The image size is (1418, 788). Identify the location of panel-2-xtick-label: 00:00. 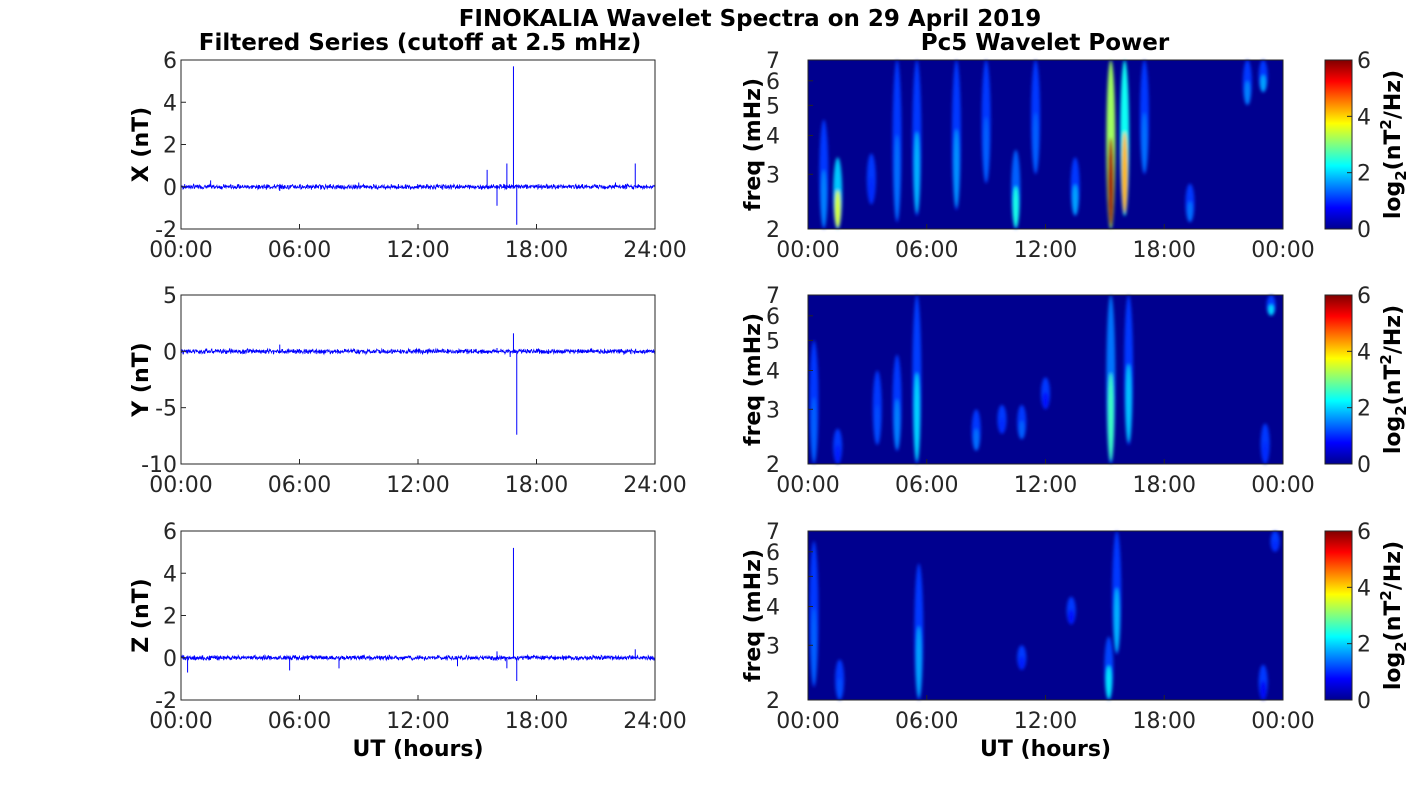
(807, 250).